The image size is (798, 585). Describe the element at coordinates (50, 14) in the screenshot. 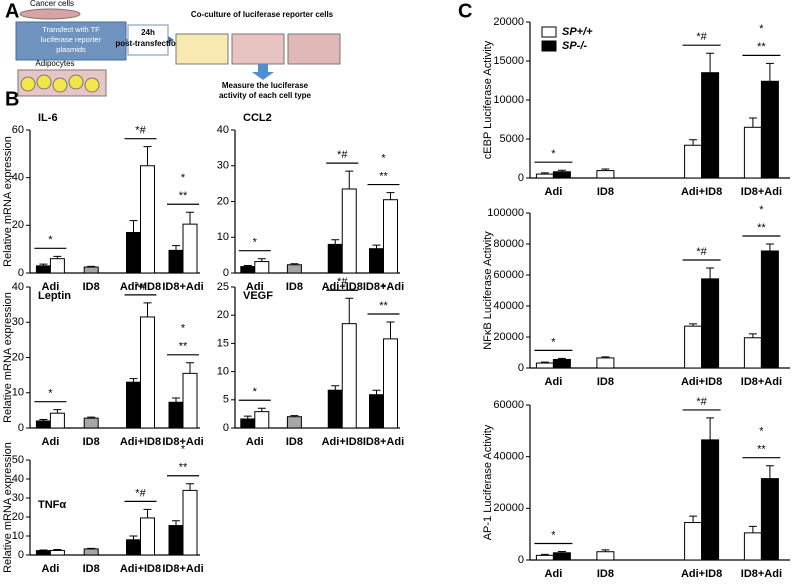

I see `dish` at that location.